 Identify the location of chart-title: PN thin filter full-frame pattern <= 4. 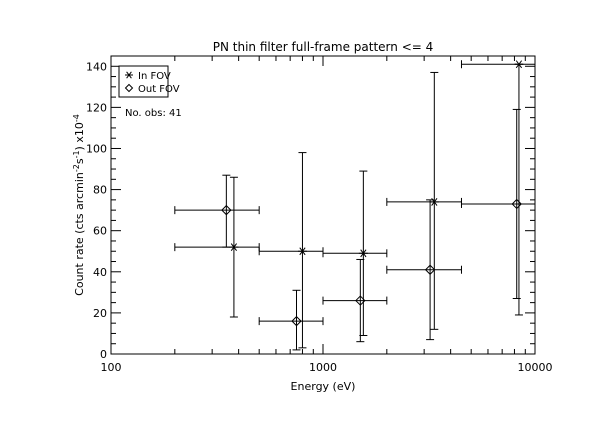
(323, 47).